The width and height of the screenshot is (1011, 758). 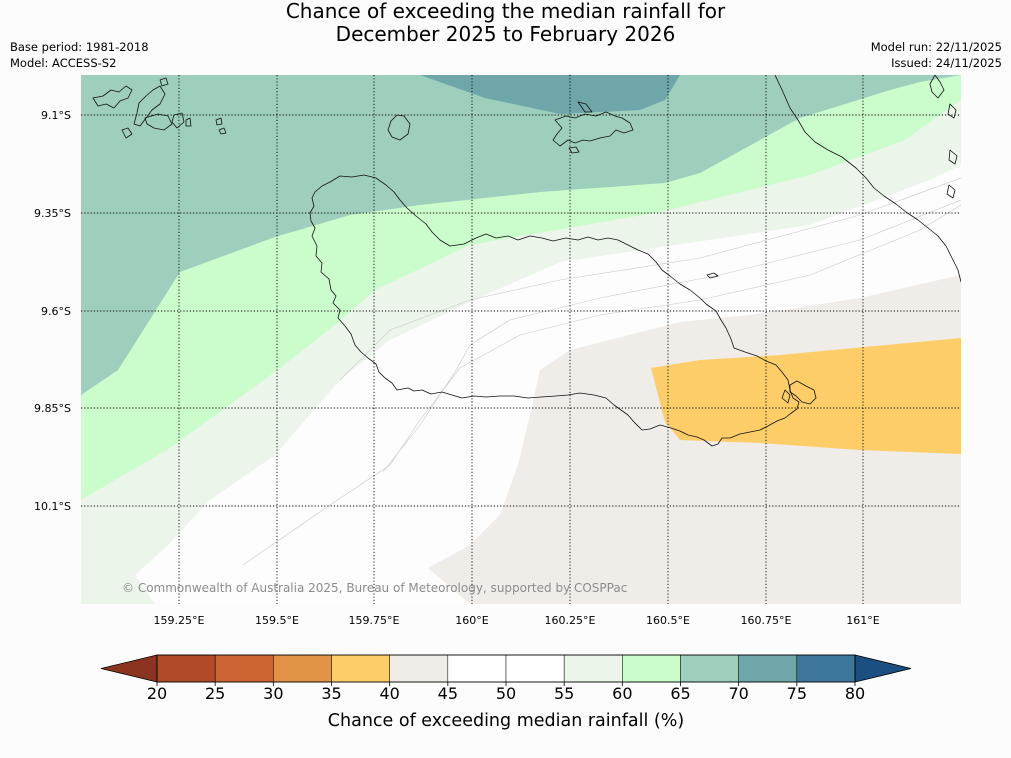 What do you see at coordinates (936, 55) in the screenshot?
I see `meta-right: Model run: 22/11/2025 Issued: 24/11/2025` at bounding box center [936, 55].